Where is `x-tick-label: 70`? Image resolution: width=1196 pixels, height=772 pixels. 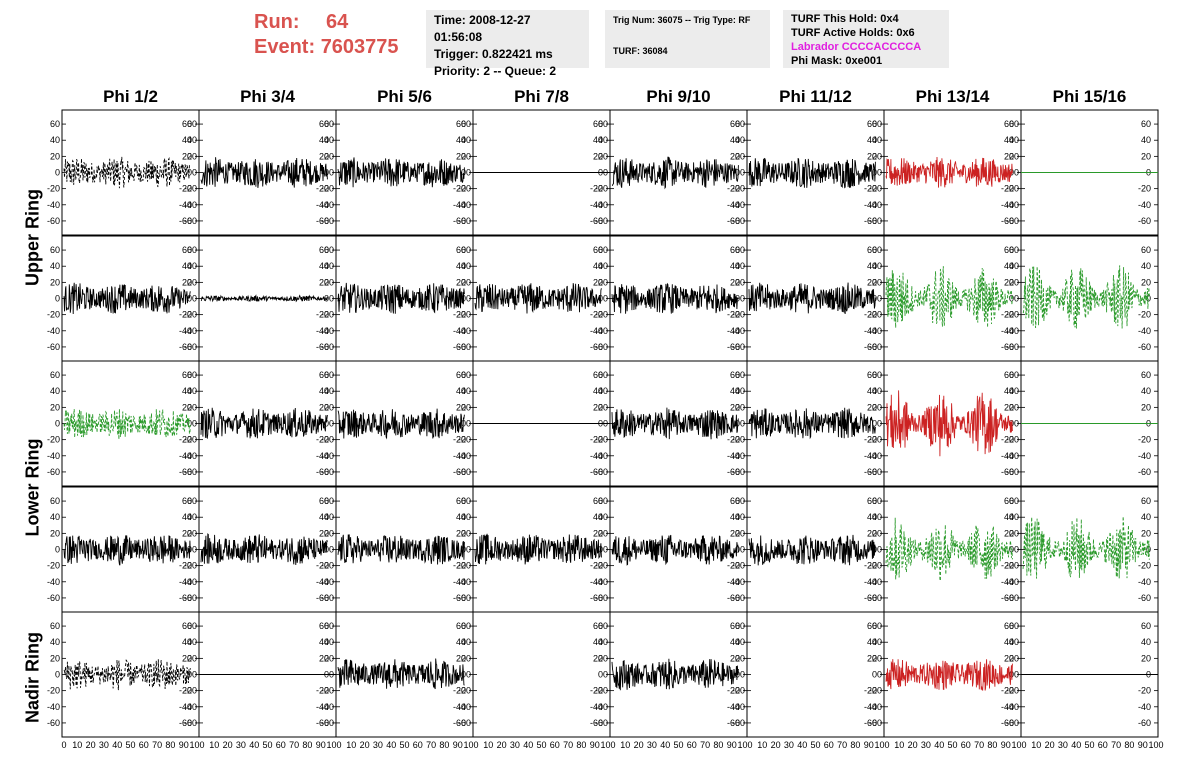
x-tick-label: 70 is located at coordinates (568, 745).